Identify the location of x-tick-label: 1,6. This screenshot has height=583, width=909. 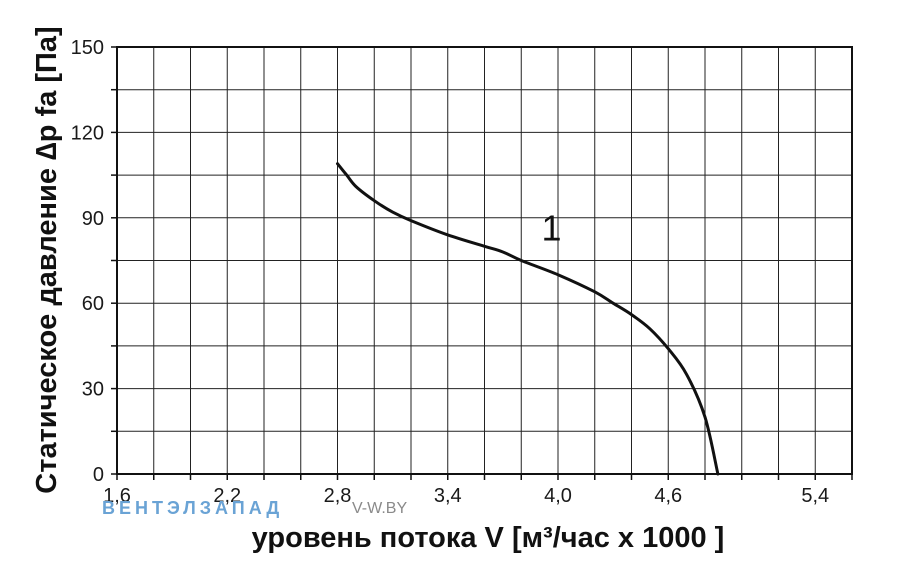
(117, 496).